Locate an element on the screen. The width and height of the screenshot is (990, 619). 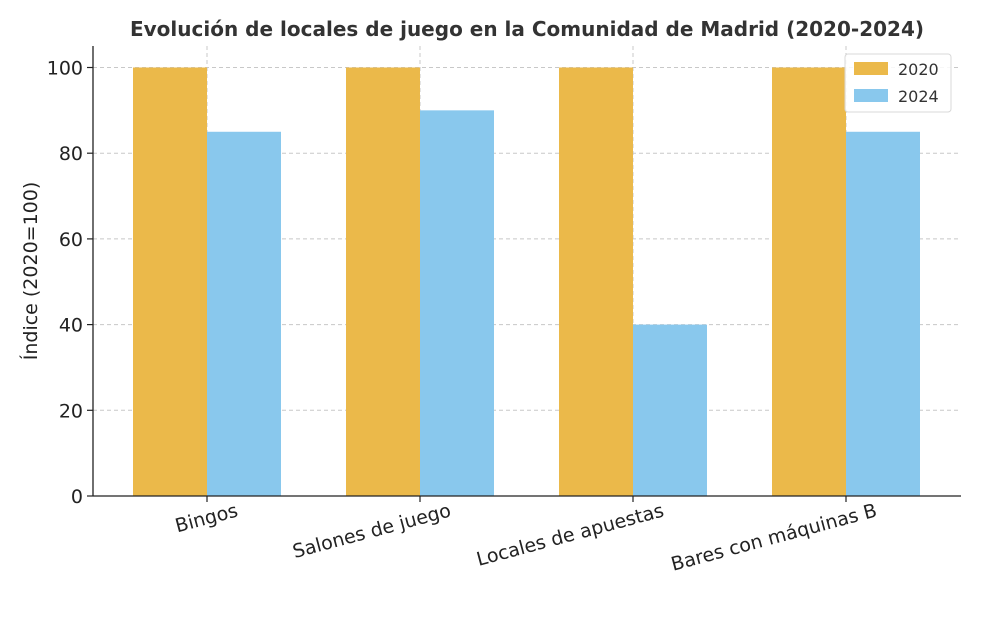
x-tick-label: Salones de juego is located at coordinates (371, 531).